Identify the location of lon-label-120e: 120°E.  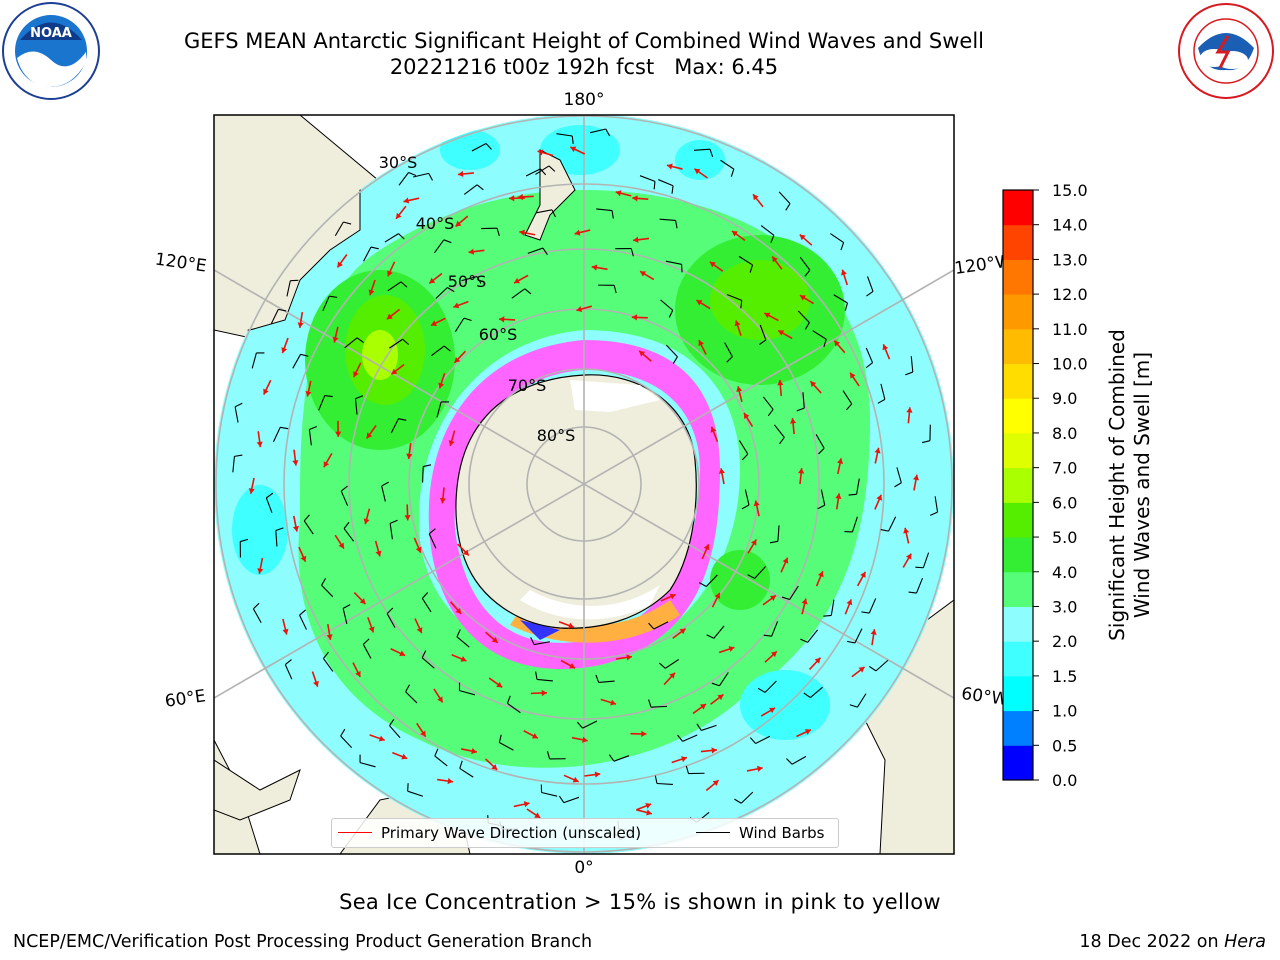
(181, 263).